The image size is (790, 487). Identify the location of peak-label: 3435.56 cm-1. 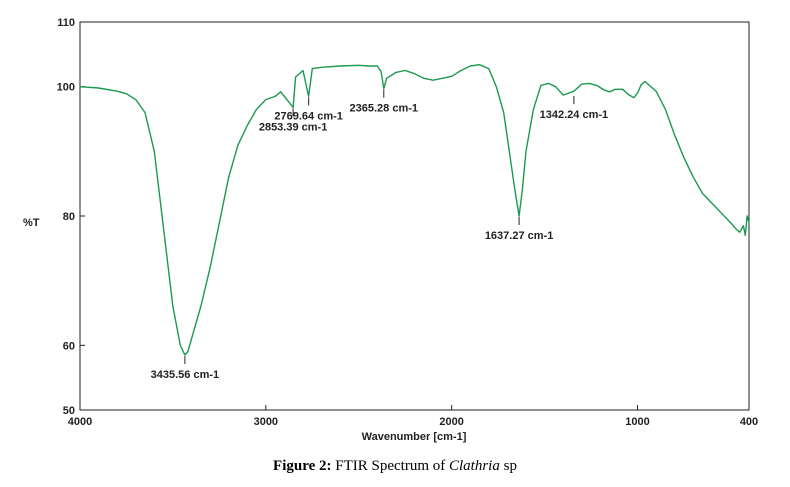
(185, 375).